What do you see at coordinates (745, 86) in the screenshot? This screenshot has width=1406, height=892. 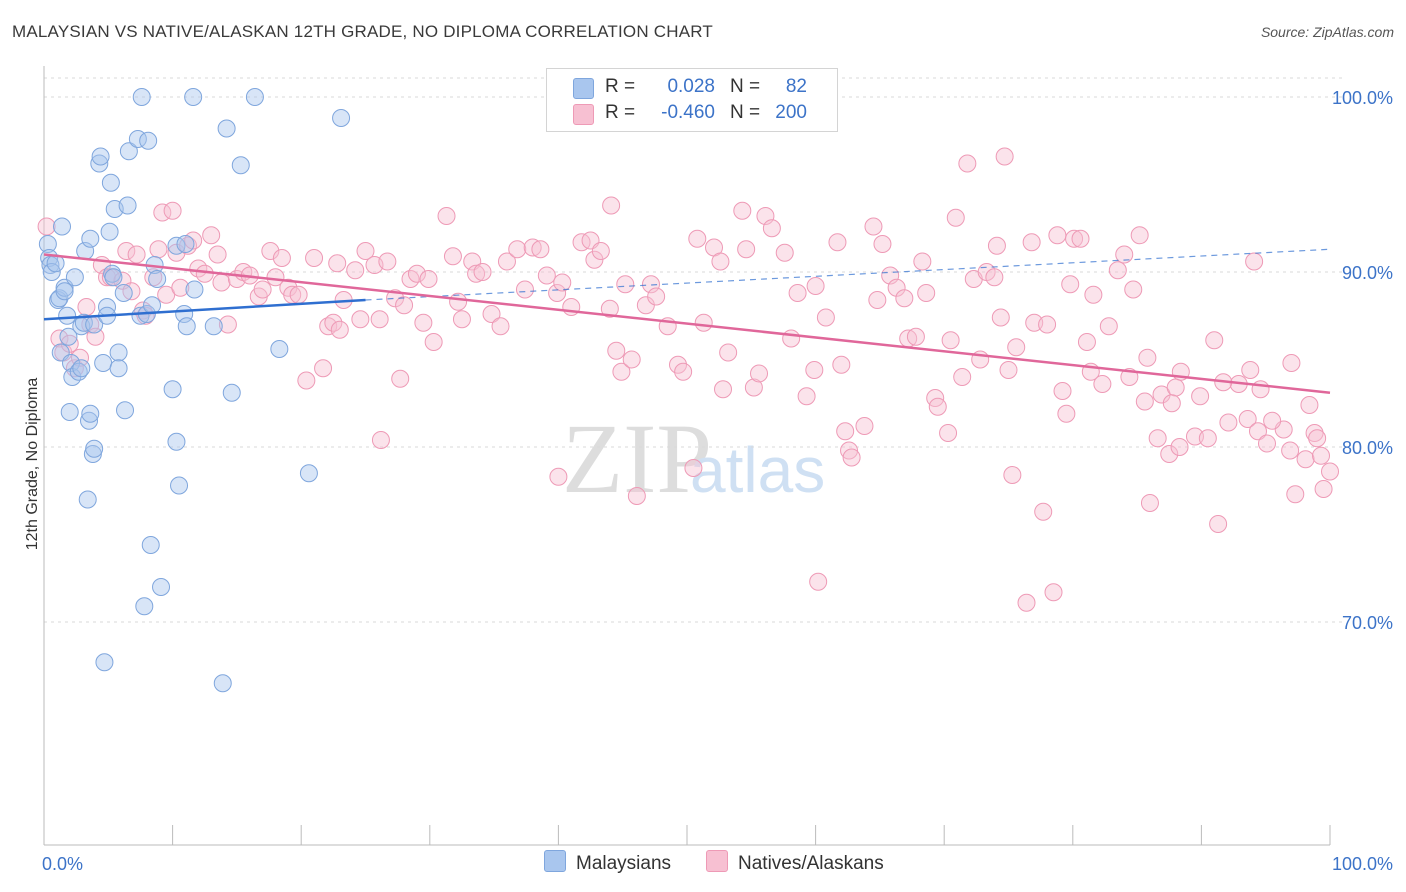 I see `stats-n-label: N =` at bounding box center [745, 86].